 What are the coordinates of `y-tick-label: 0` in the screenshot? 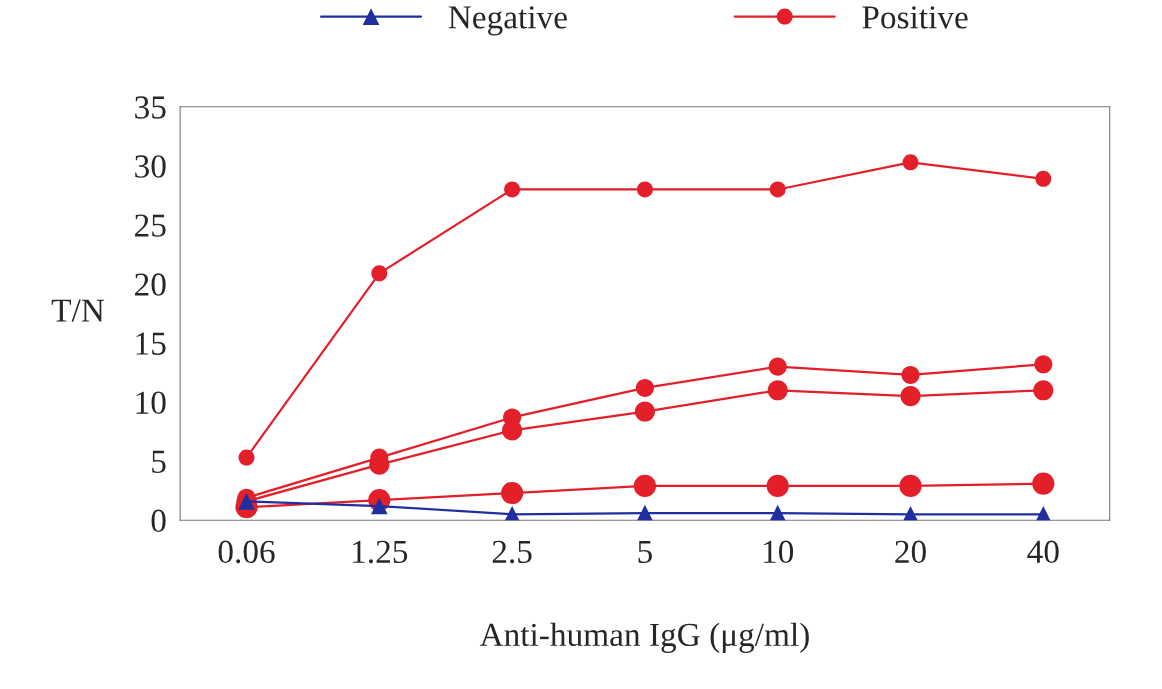 It's located at (158, 521).